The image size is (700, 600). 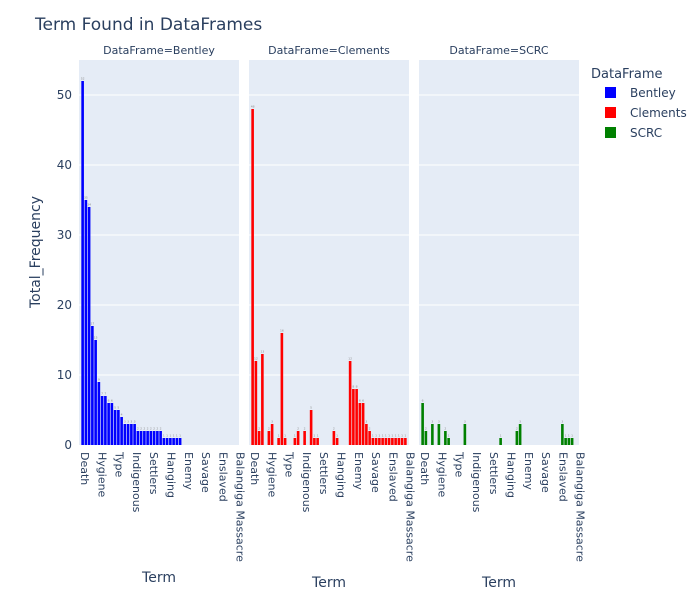 What do you see at coordinates (86, 198) in the screenshot?
I see `bar-value-label: 35` at bounding box center [86, 198].